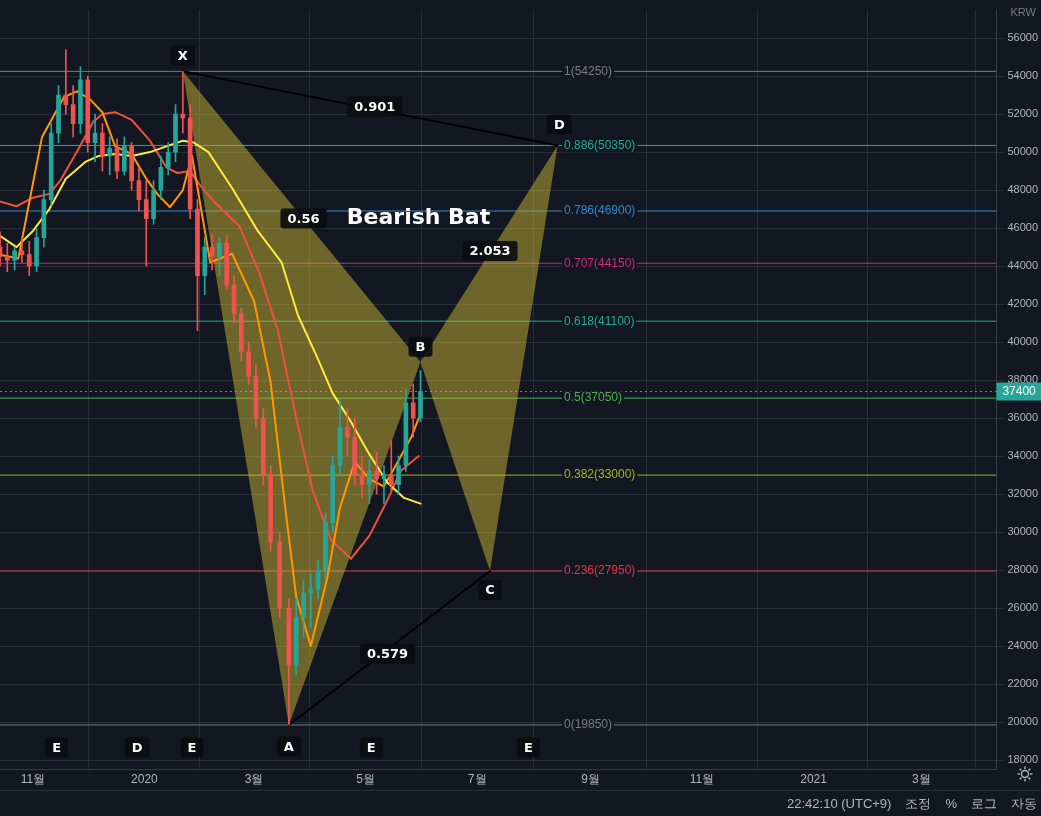 Image resolution: width=1041 pixels, height=816 pixels. I want to click on annotation: 2.053, so click(490, 251).